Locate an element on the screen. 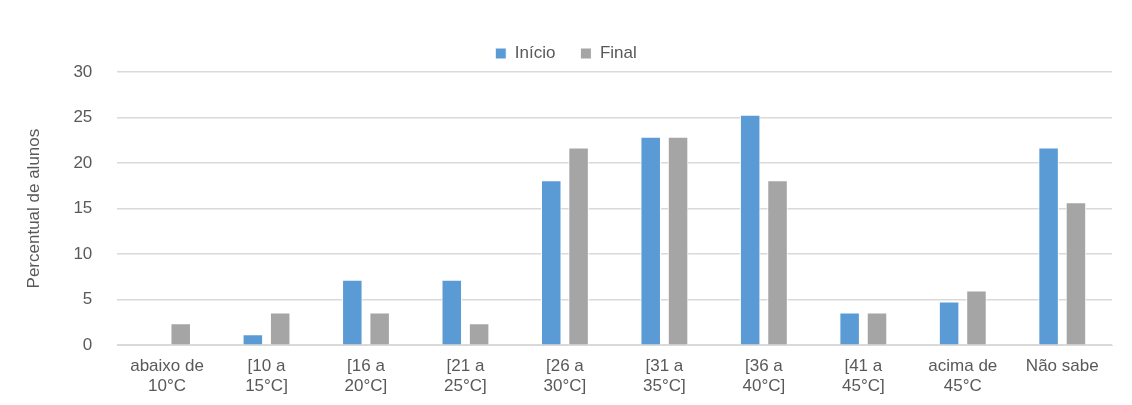 The width and height of the screenshot is (1132, 405). category-label: [16 a is located at coordinates (366, 366).